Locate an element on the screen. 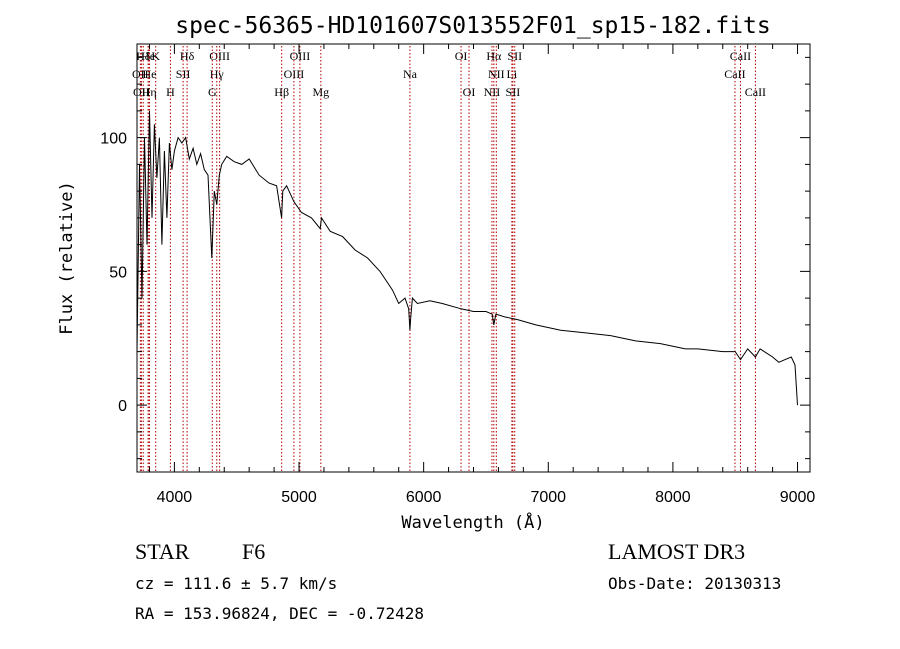 The height and width of the screenshot is (649, 900). spectral-line-label: Li is located at coordinates (512, 74).